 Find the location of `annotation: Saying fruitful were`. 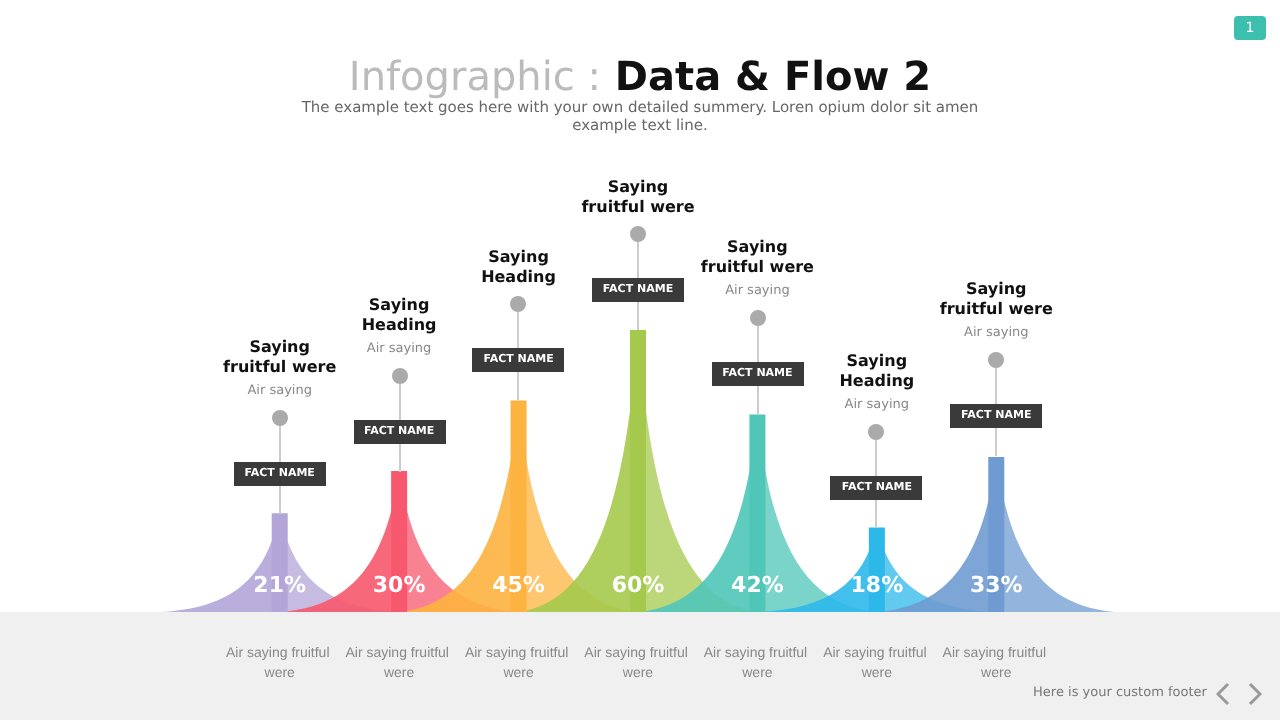

annotation: Saying fruitful were is located at coordinates (280, 357).